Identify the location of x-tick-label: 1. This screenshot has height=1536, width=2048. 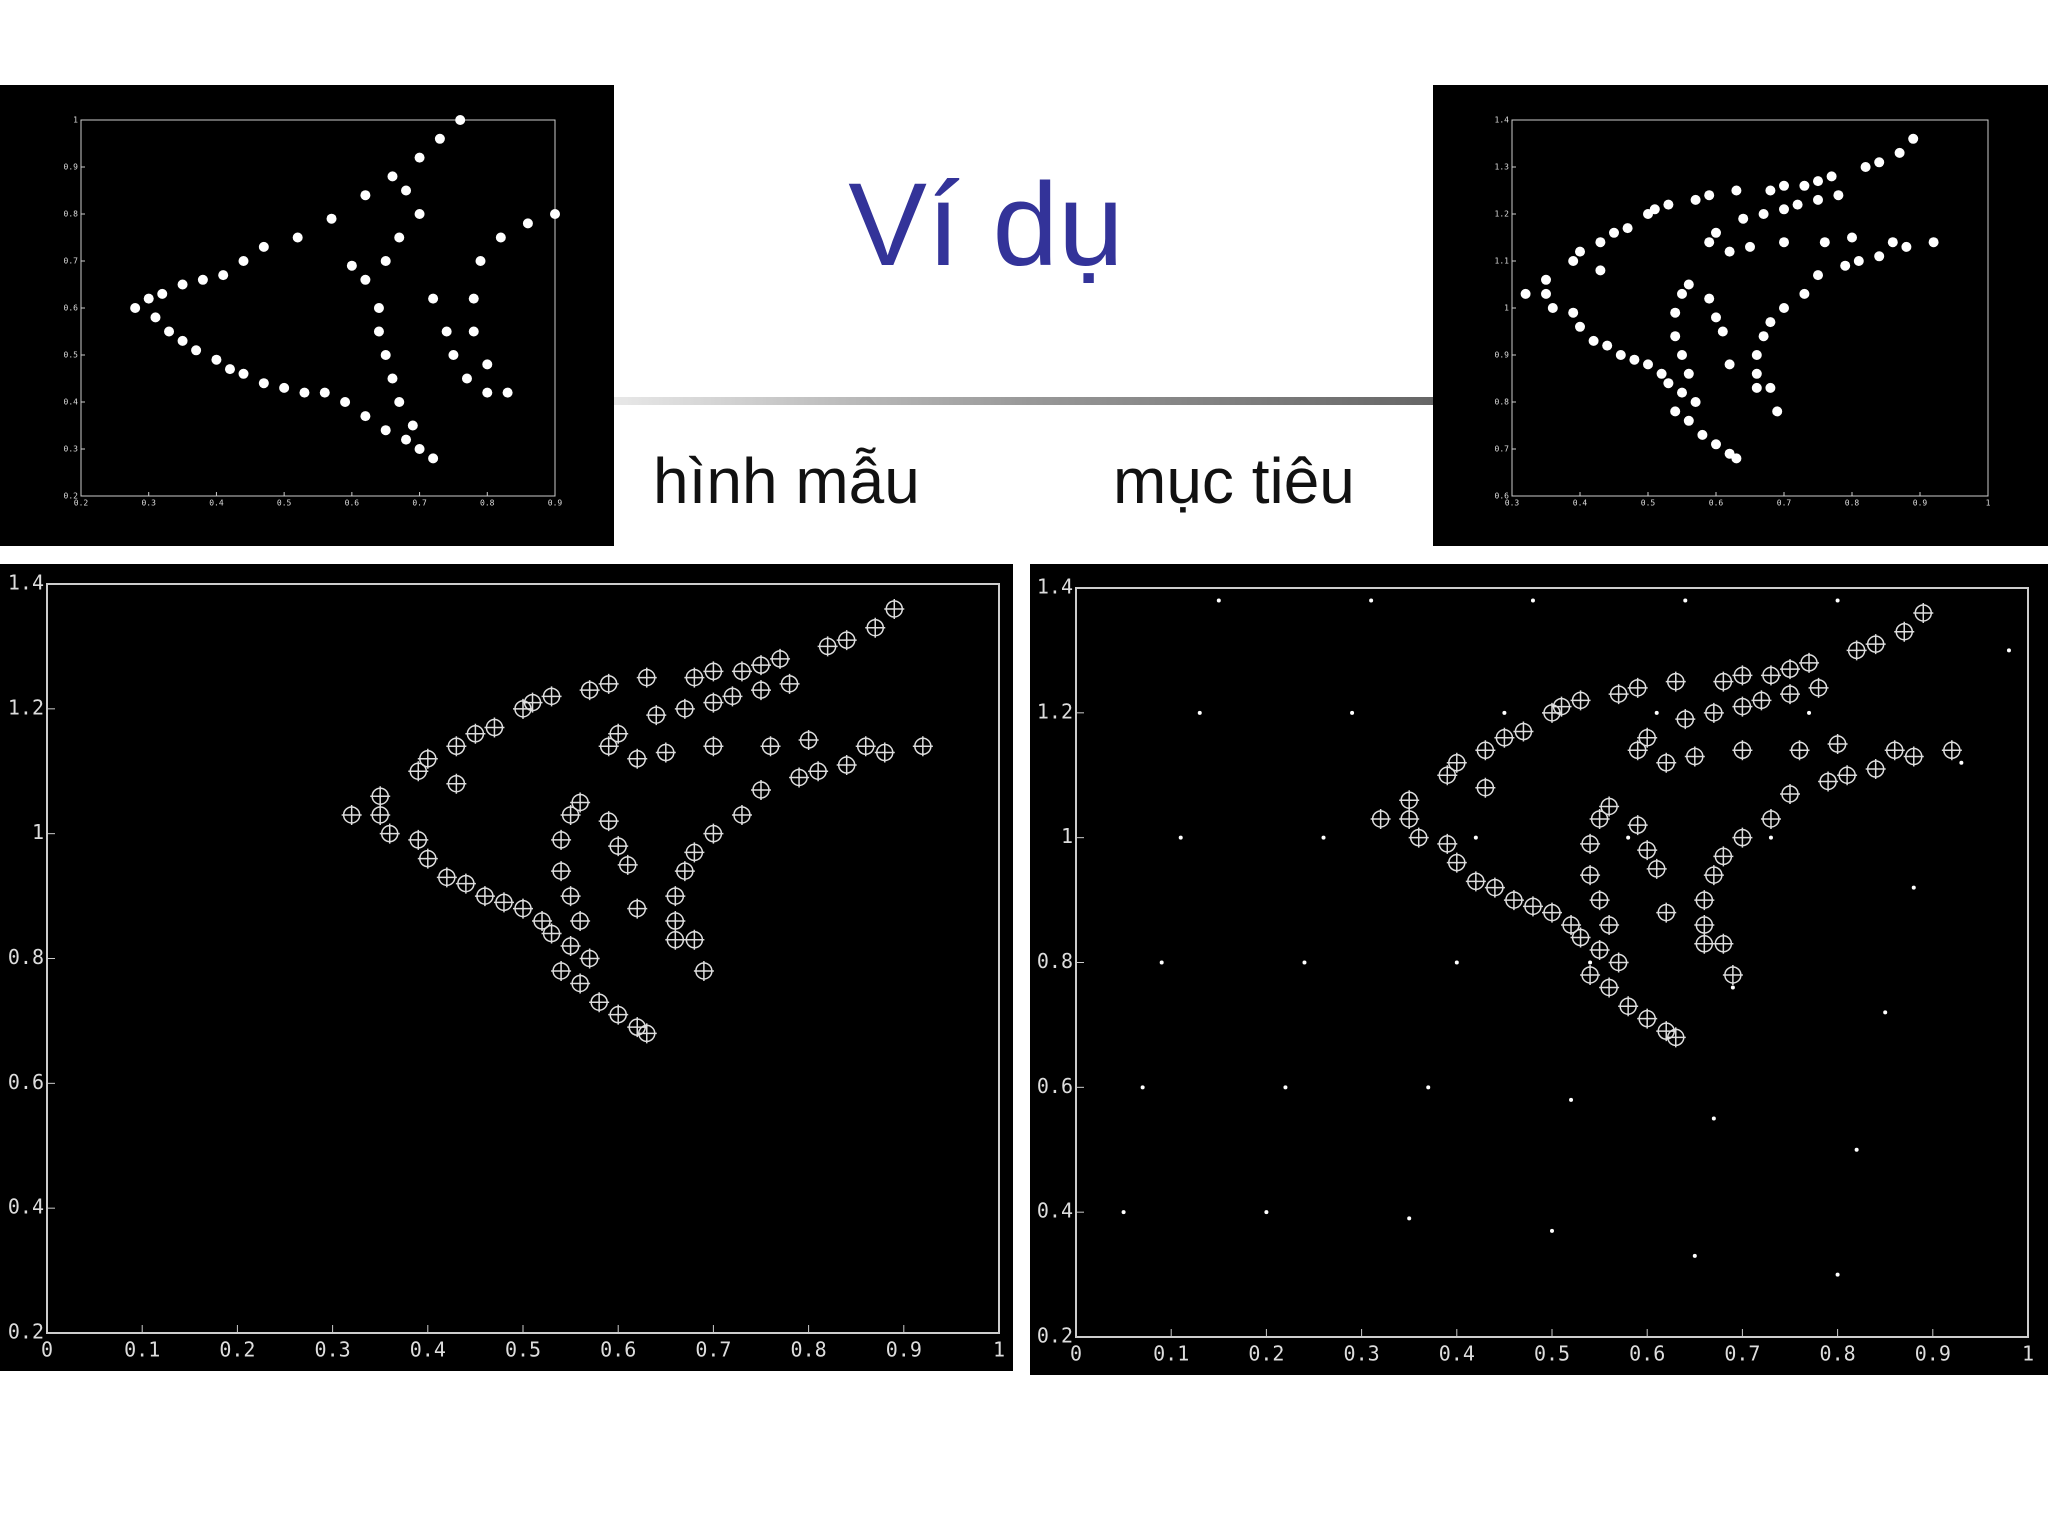
(1988, 503).